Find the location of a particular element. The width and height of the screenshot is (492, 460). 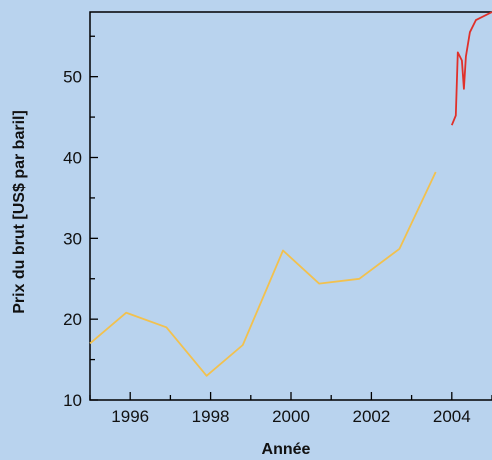

y-tick-label: 30 is located at coordinates (72, 238).